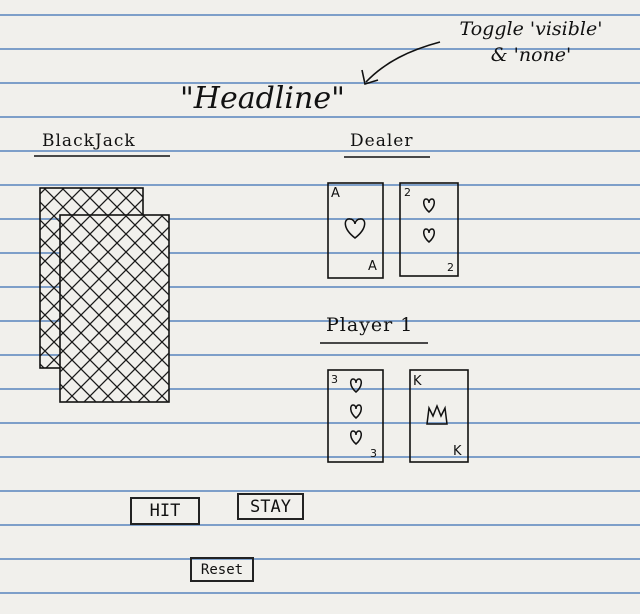 This screenshot has width=640, height=614. What do you see at coordinates (335, 193) in the screenshot?
I see `dealer-card-1-rank-top: A` at bounding box center [335, 193].